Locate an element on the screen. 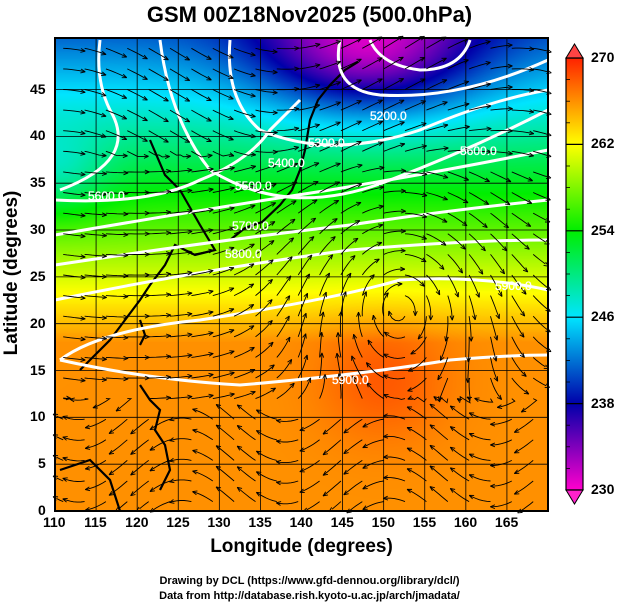  y-tick-label: 20 is located at coordinates (38, 322).